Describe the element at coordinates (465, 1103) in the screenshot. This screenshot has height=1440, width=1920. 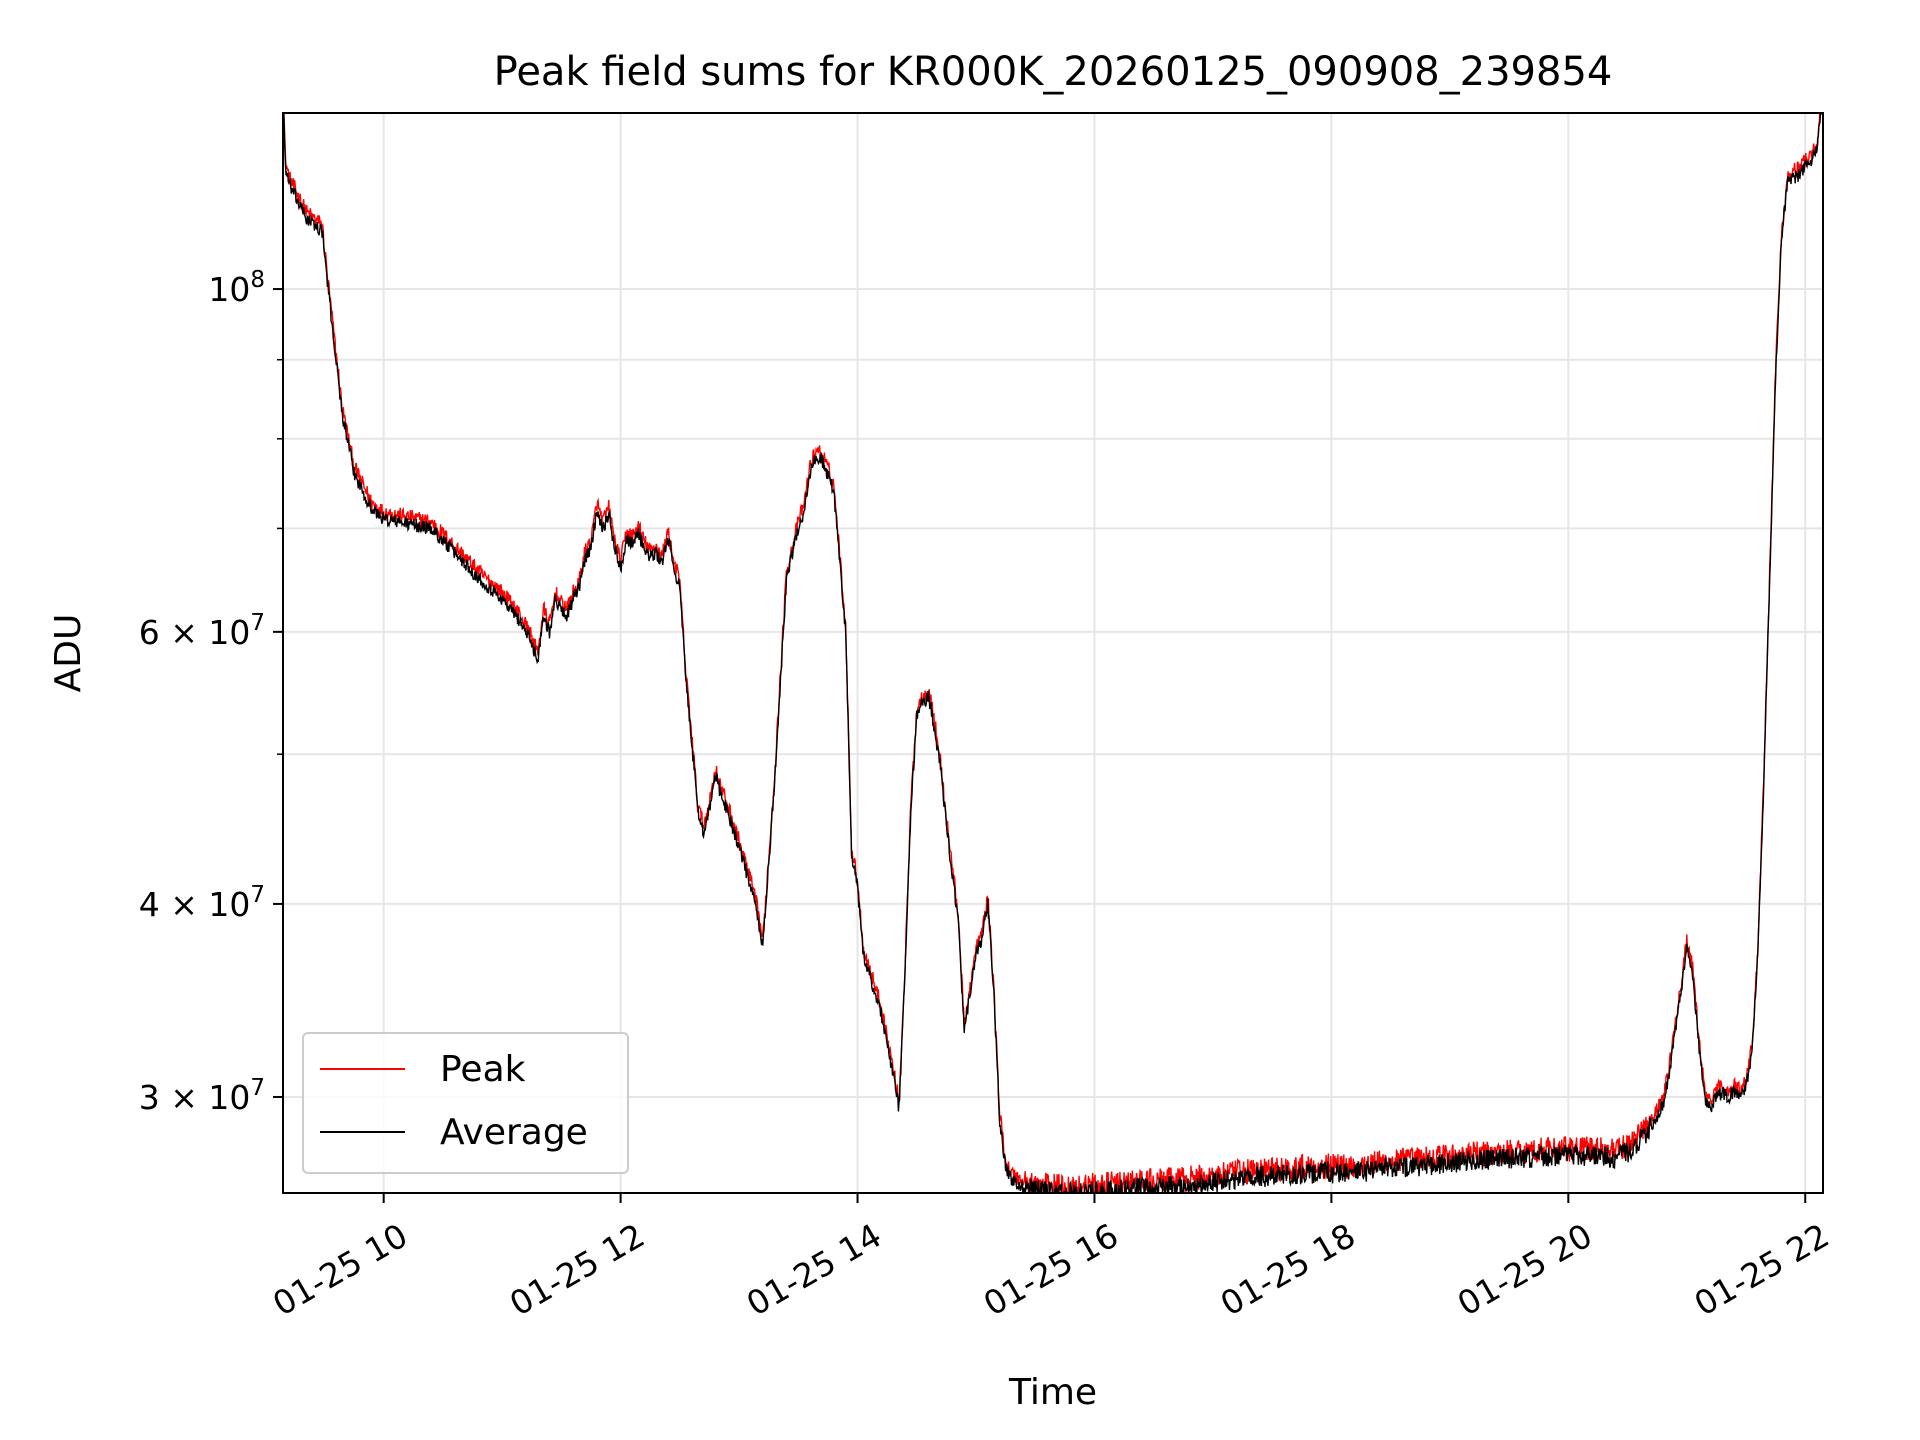
I see `legend: Peak Average` at that location.